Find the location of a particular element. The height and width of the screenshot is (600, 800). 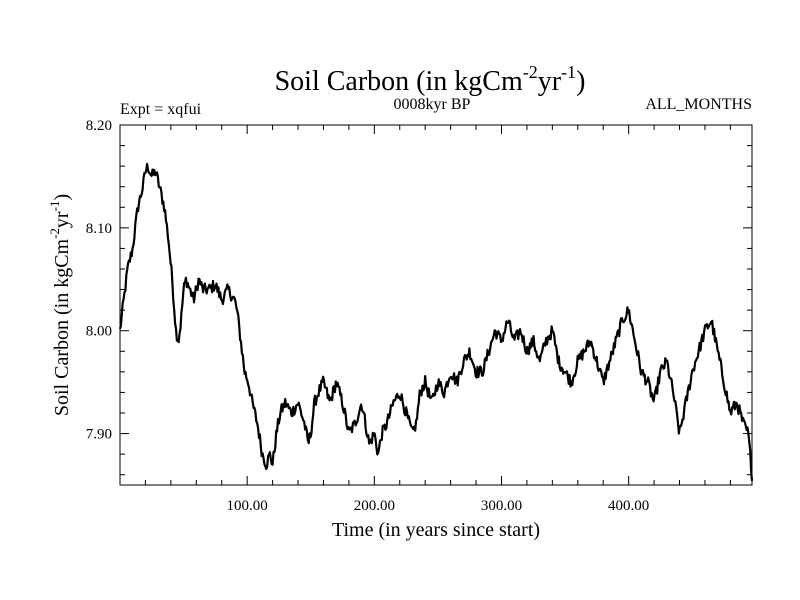

x-tick-label: 200.00 is located at coordinates (374, 506).